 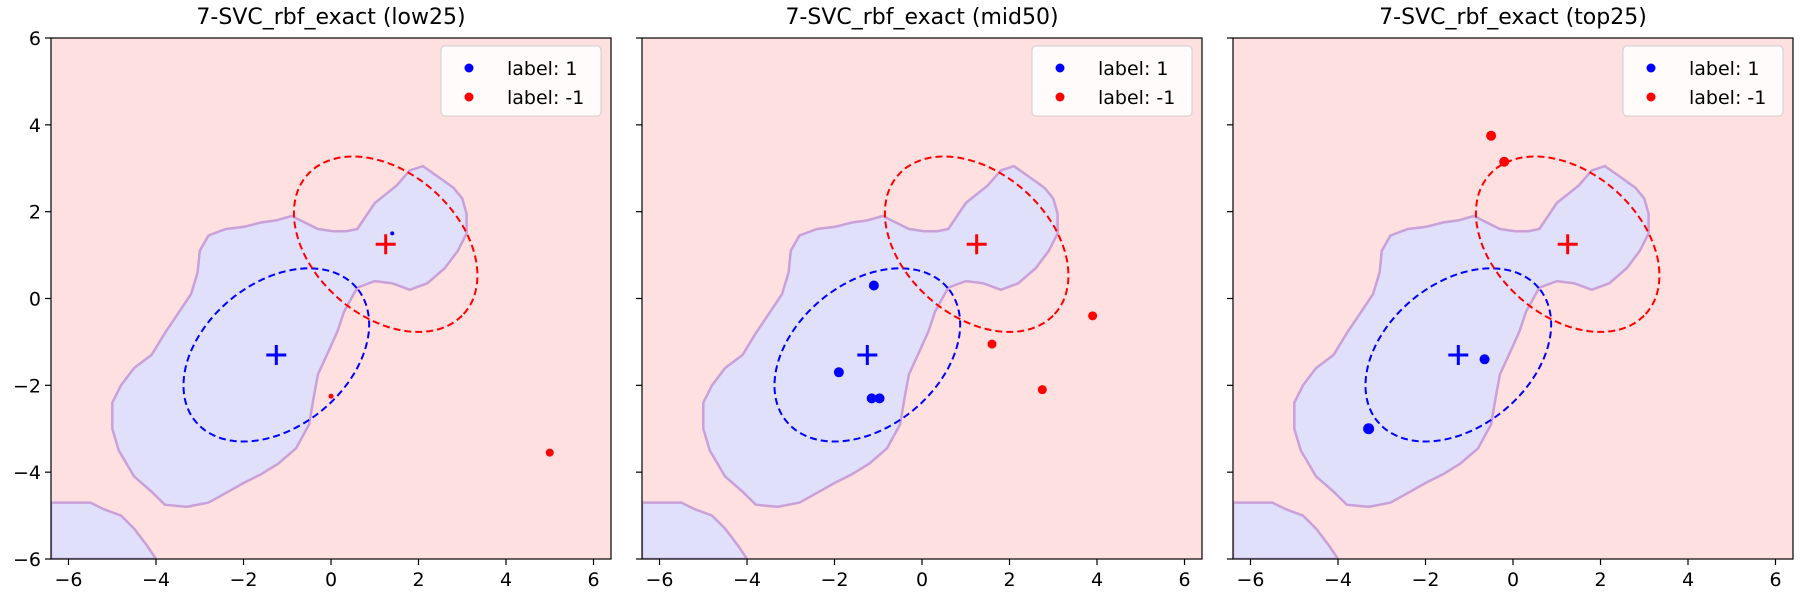 What do you see at coordinates (921, 17) in the screenshot?
I see `chart-title: 7-SVC_rbf_exact (mid50)` at bounding box center [921, 17].